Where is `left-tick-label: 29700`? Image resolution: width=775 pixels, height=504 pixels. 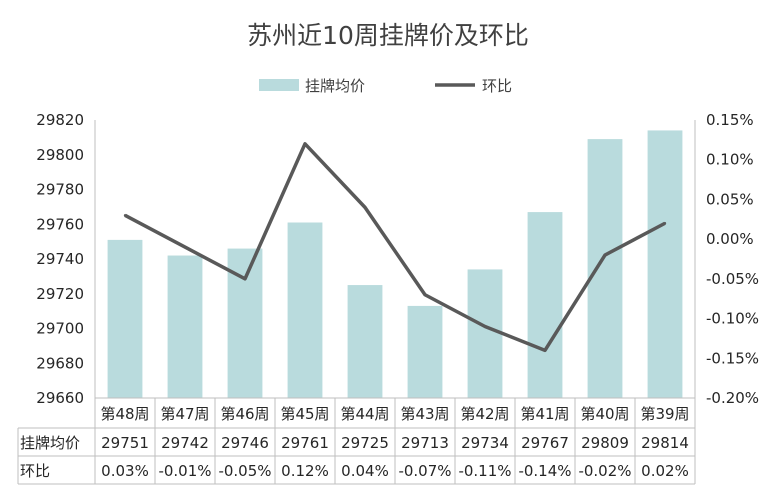
left-tick-label: 29700 is located at coordinates (60, 329).